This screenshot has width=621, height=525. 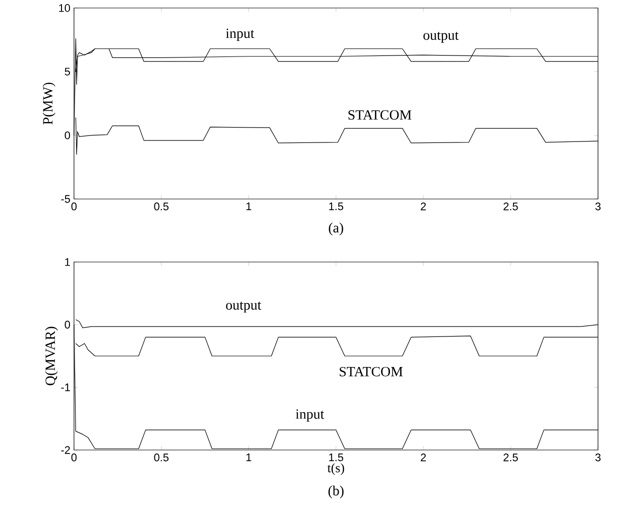 What do you see at coordinates (65, 199) in the screenshot?
I see `y-tick-label: -5` at bounding box center [65, 199].